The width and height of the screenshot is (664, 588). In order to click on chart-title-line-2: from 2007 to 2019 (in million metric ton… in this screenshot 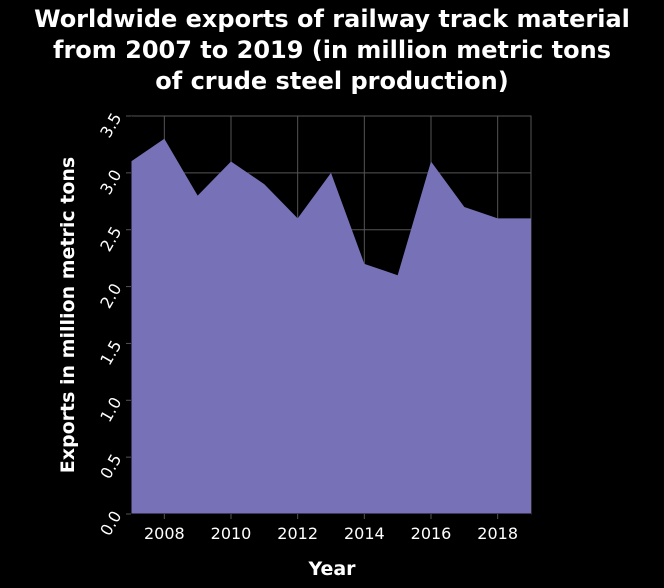, I will do `click(332, 50)`.